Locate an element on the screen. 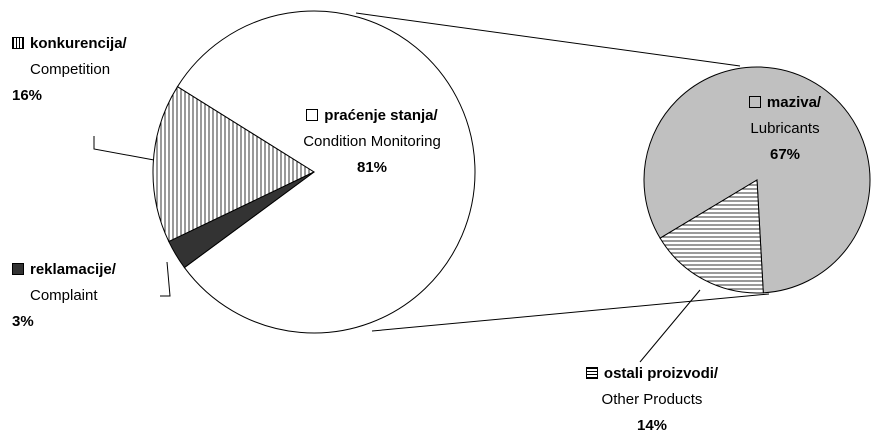  value-label: 81% is located at coordinates (372, 167).